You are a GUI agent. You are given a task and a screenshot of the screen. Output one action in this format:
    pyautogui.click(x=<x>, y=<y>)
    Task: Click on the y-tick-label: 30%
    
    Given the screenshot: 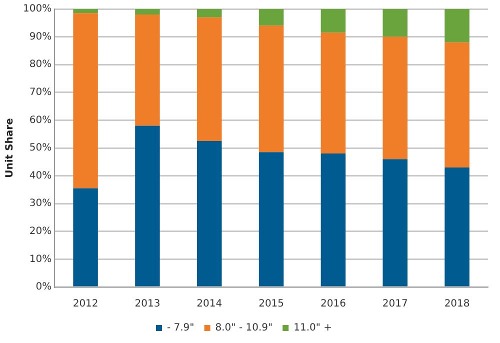 What is the action you would take?
    pyautogui.click(x=40, y=204)
    